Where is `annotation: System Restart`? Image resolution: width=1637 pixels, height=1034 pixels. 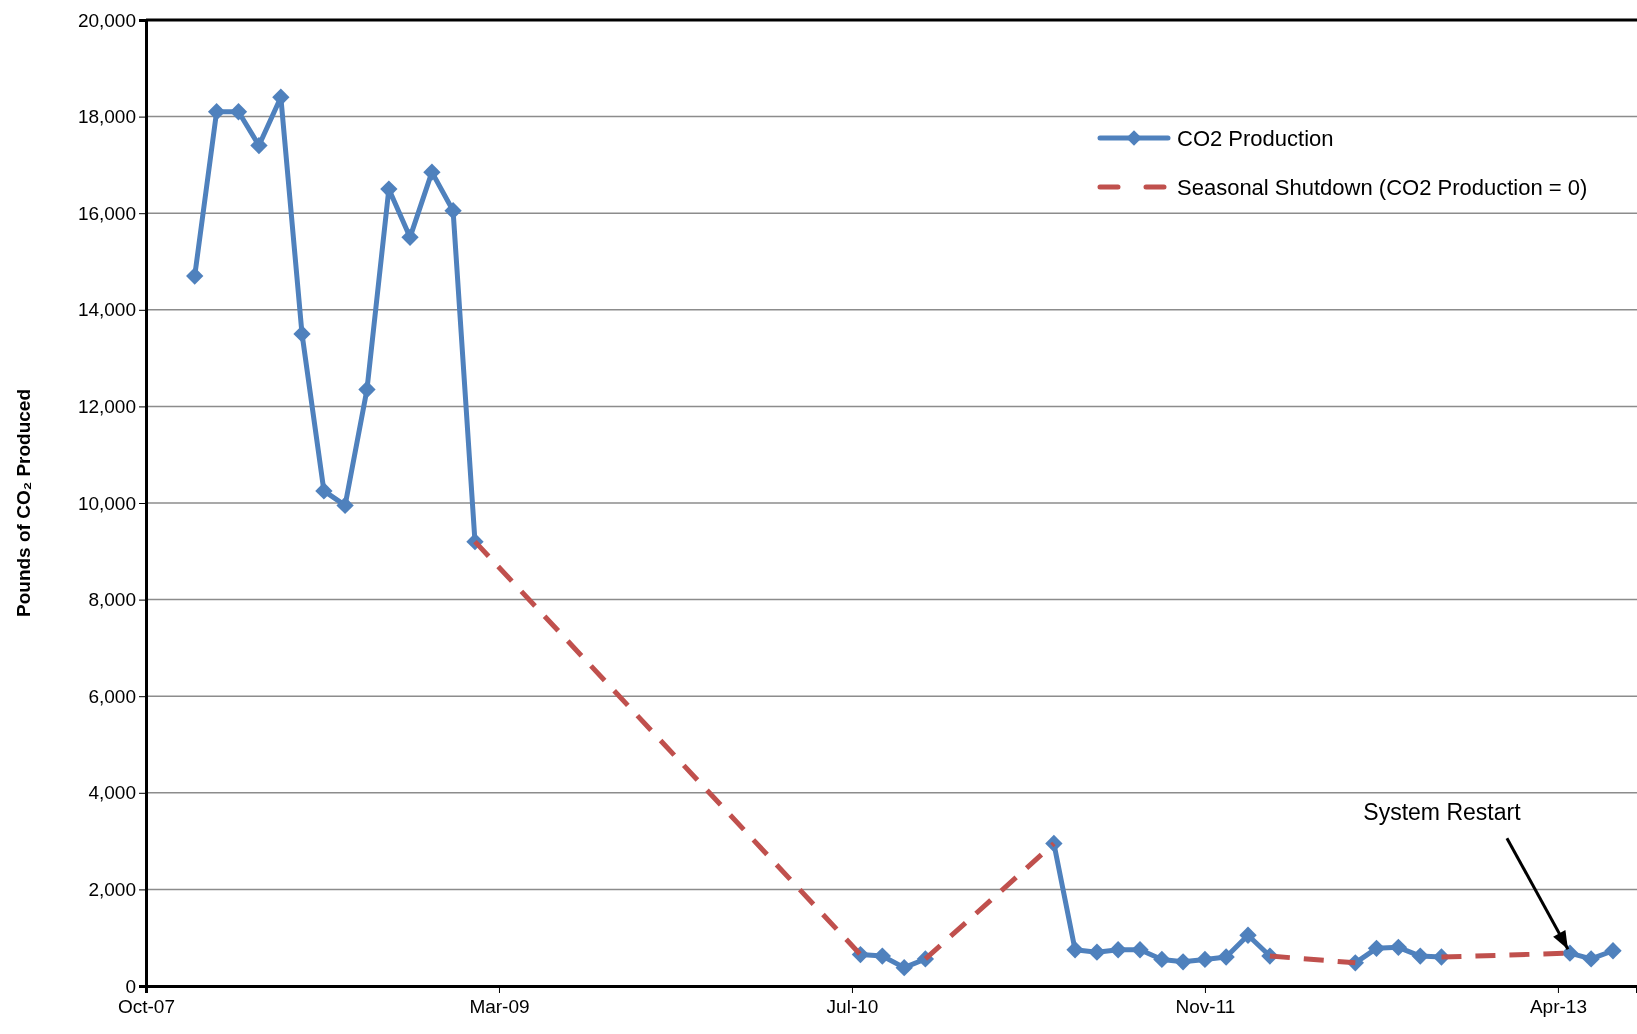 annotation: System Restart is located at coordinates (1442, 812).